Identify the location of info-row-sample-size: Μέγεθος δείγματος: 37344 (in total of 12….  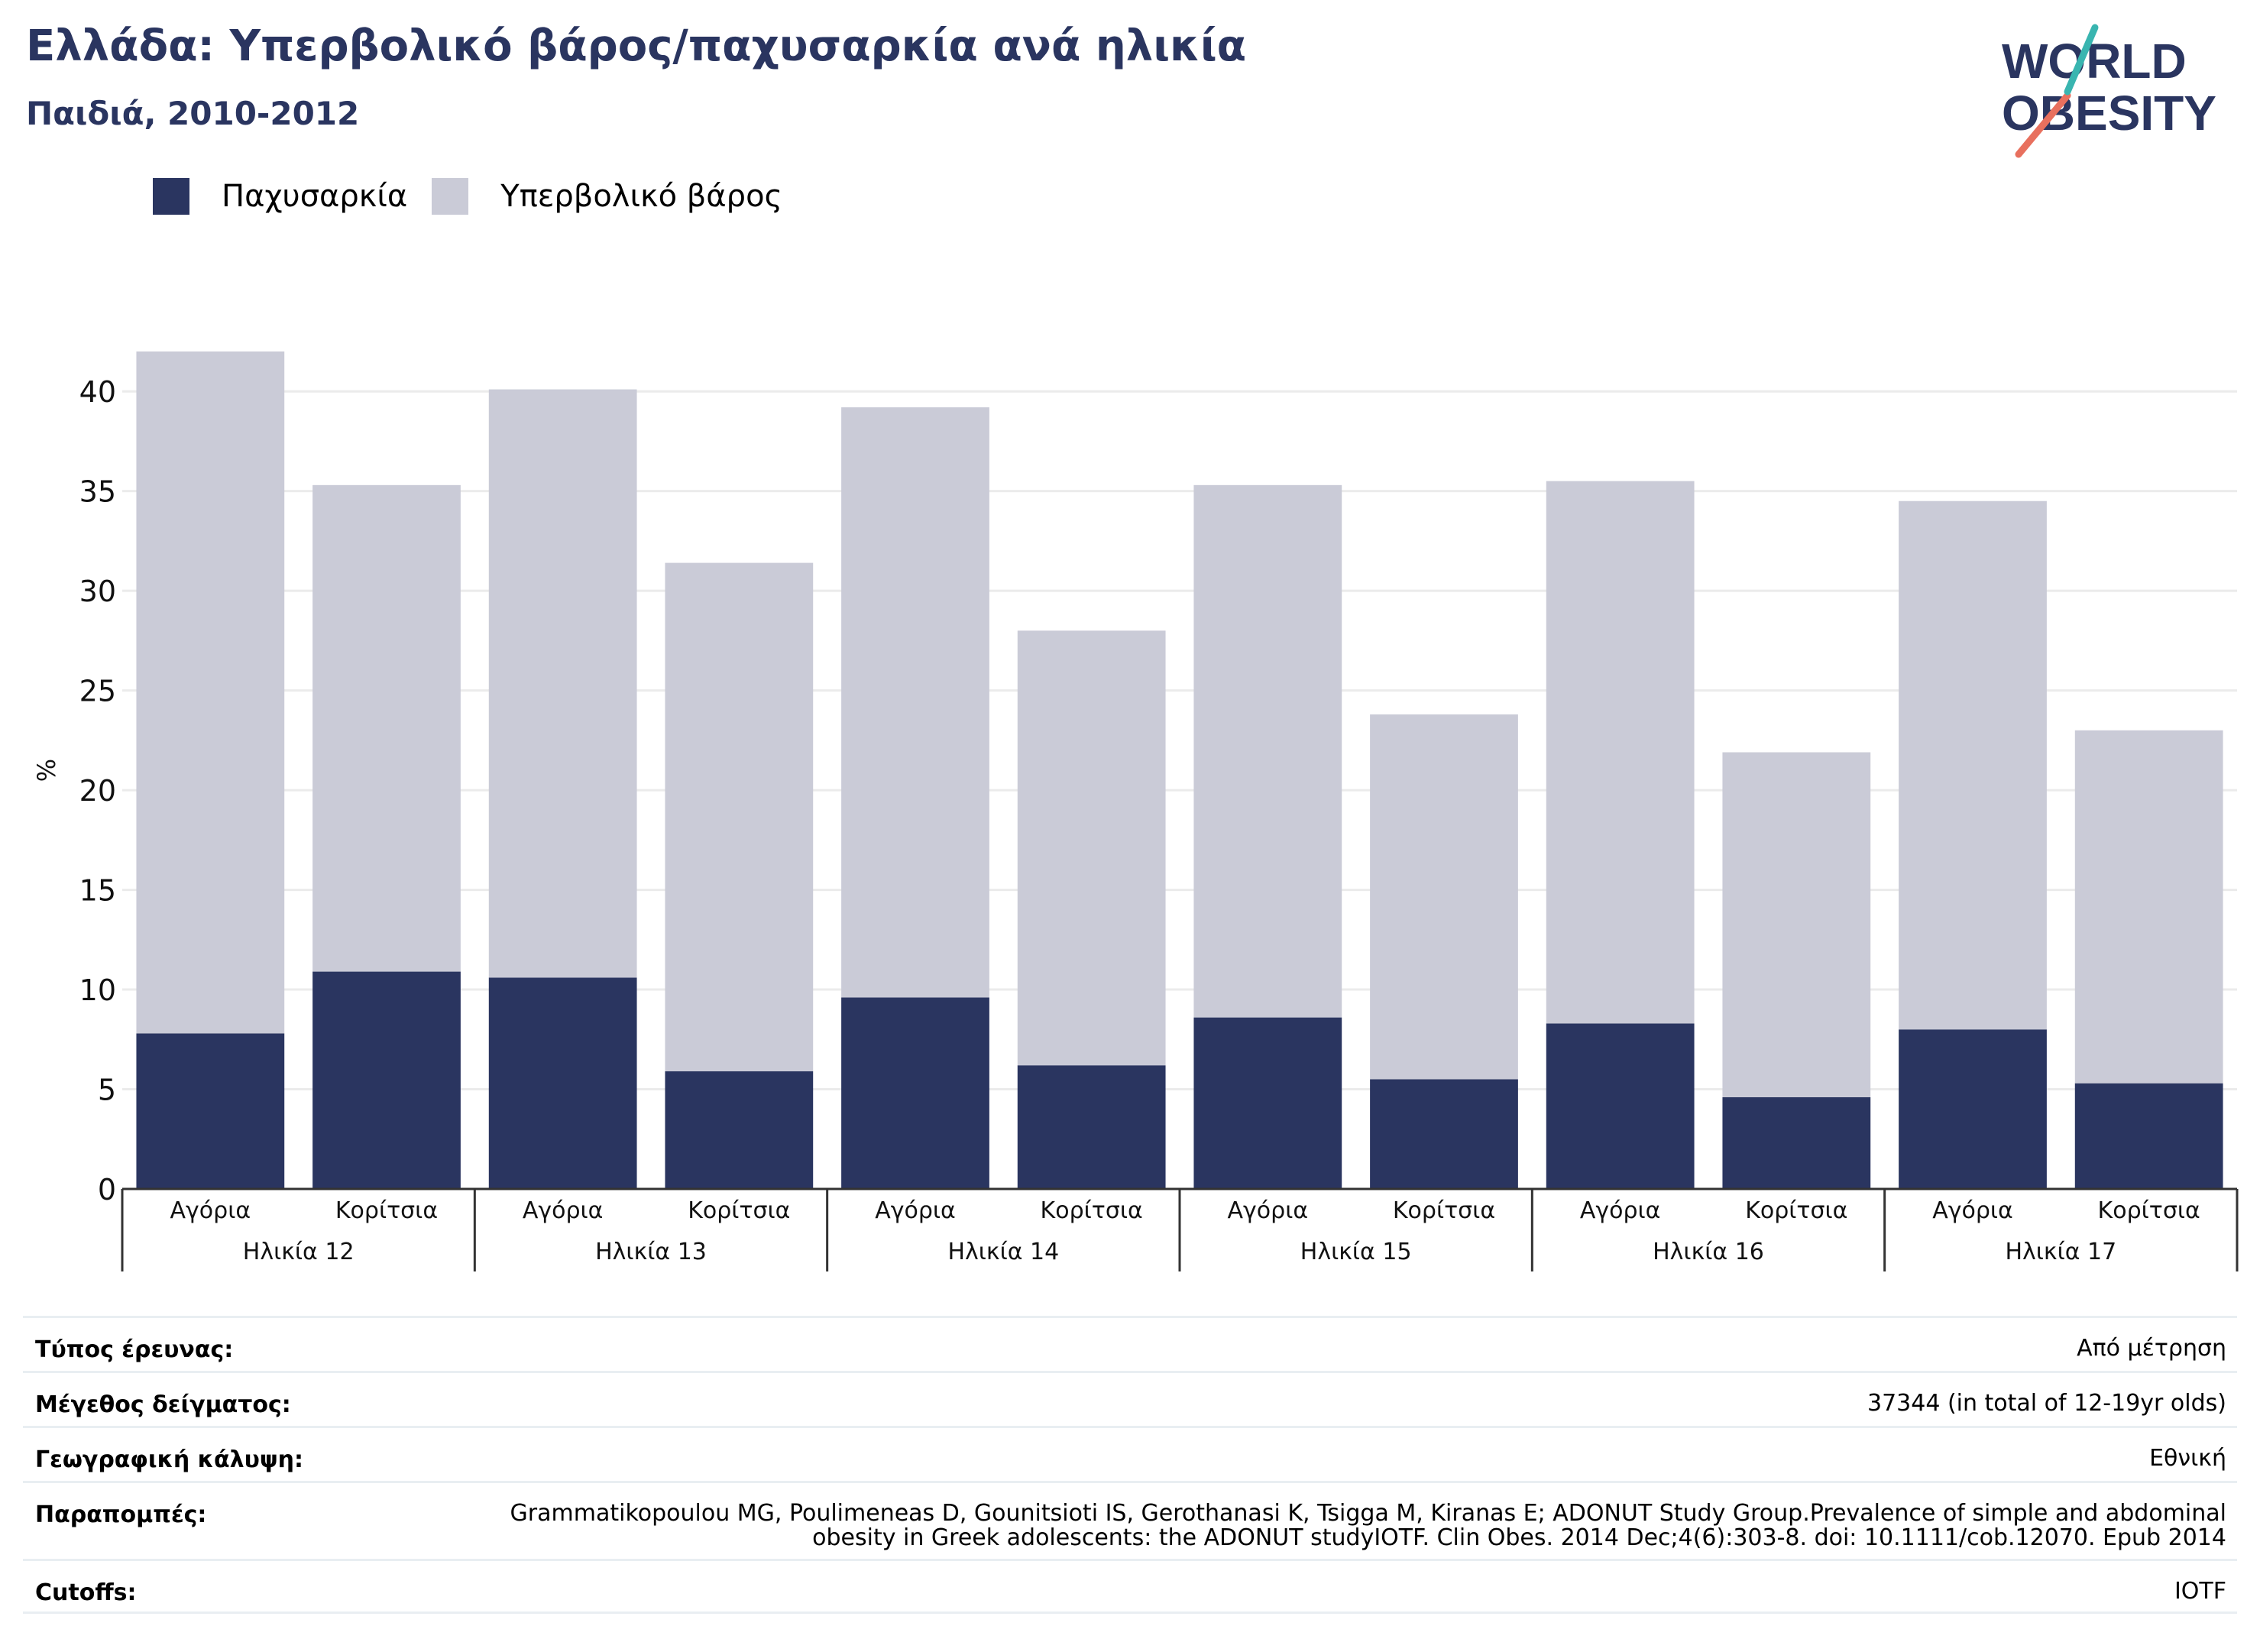
(1130, 1398).